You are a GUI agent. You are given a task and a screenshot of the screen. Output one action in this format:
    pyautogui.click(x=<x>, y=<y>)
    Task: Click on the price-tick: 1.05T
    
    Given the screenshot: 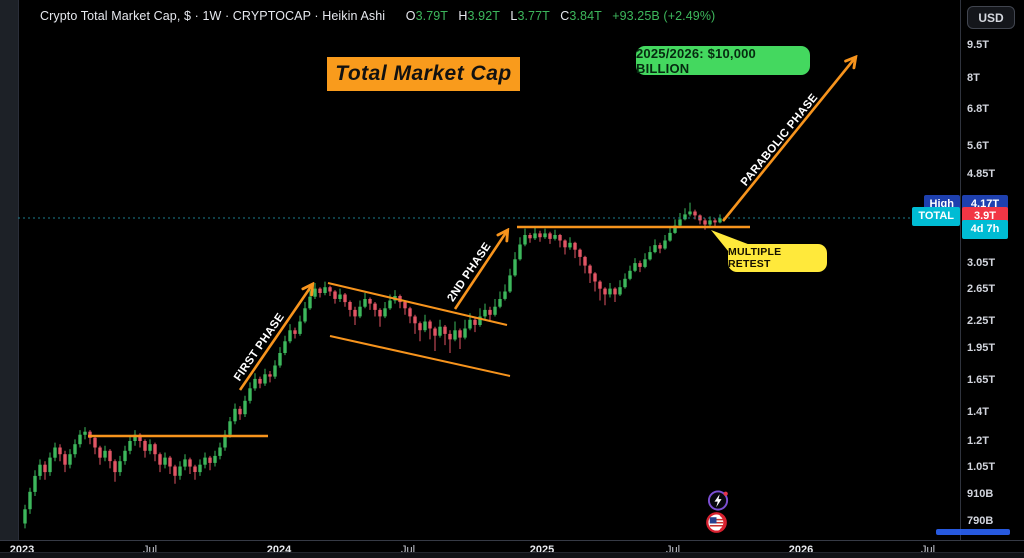 What is the action you would take?
    pyautogui.click(x=981, y=466)
    